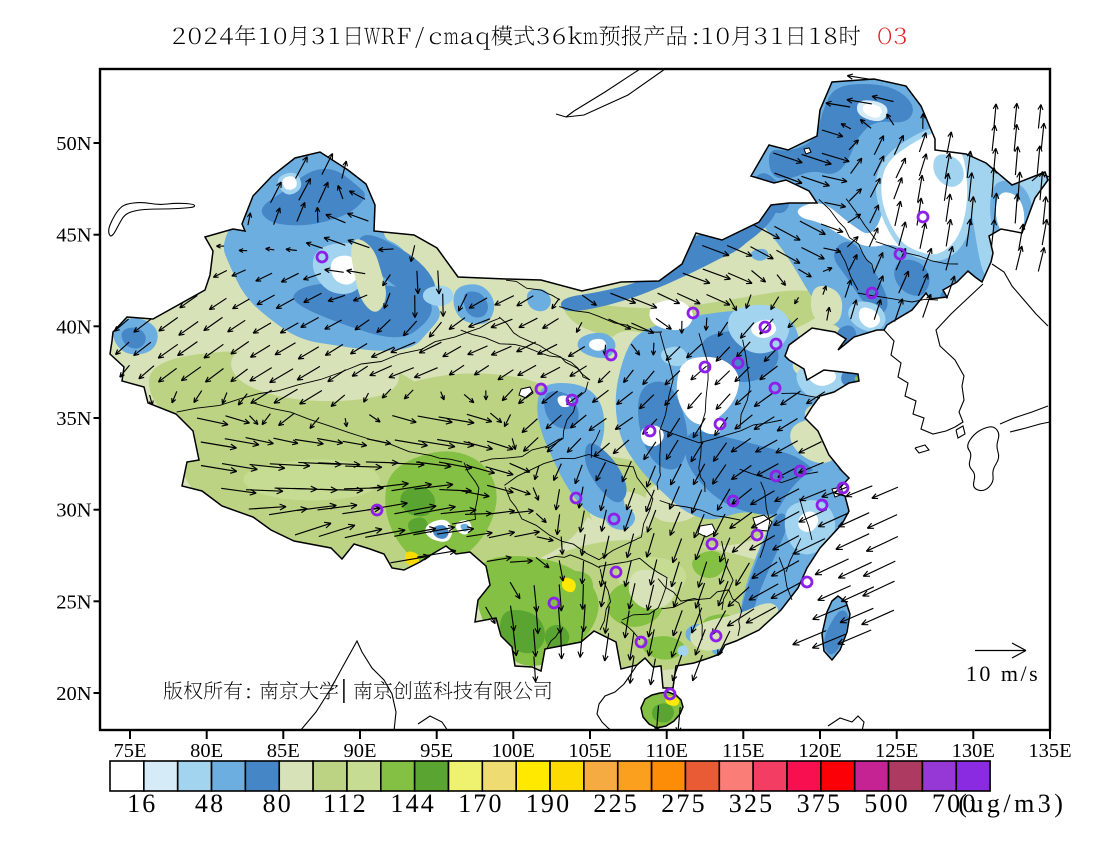 This screenshot has width=1100, height=850. I want to click on svg-text: 30N, so click(74, 511).